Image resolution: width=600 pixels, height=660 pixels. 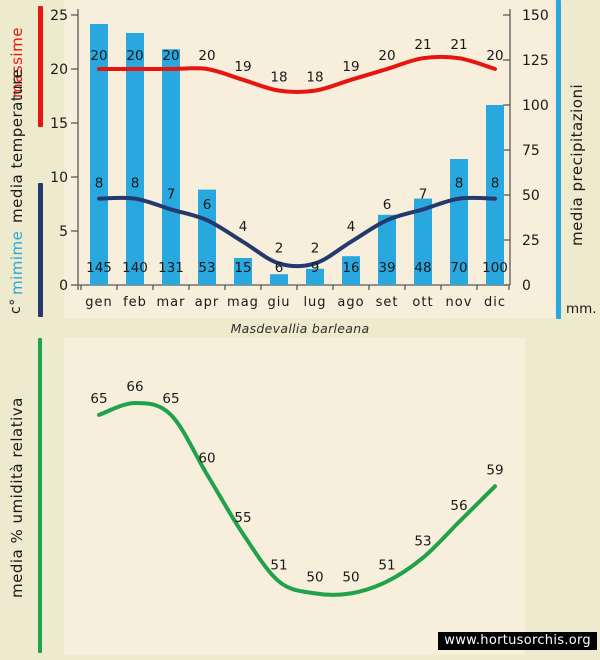 What do you see at coordinates (59, 124) in the screenshot?
I see `temp-tick-label: 15` at bounding box center [59, 124].